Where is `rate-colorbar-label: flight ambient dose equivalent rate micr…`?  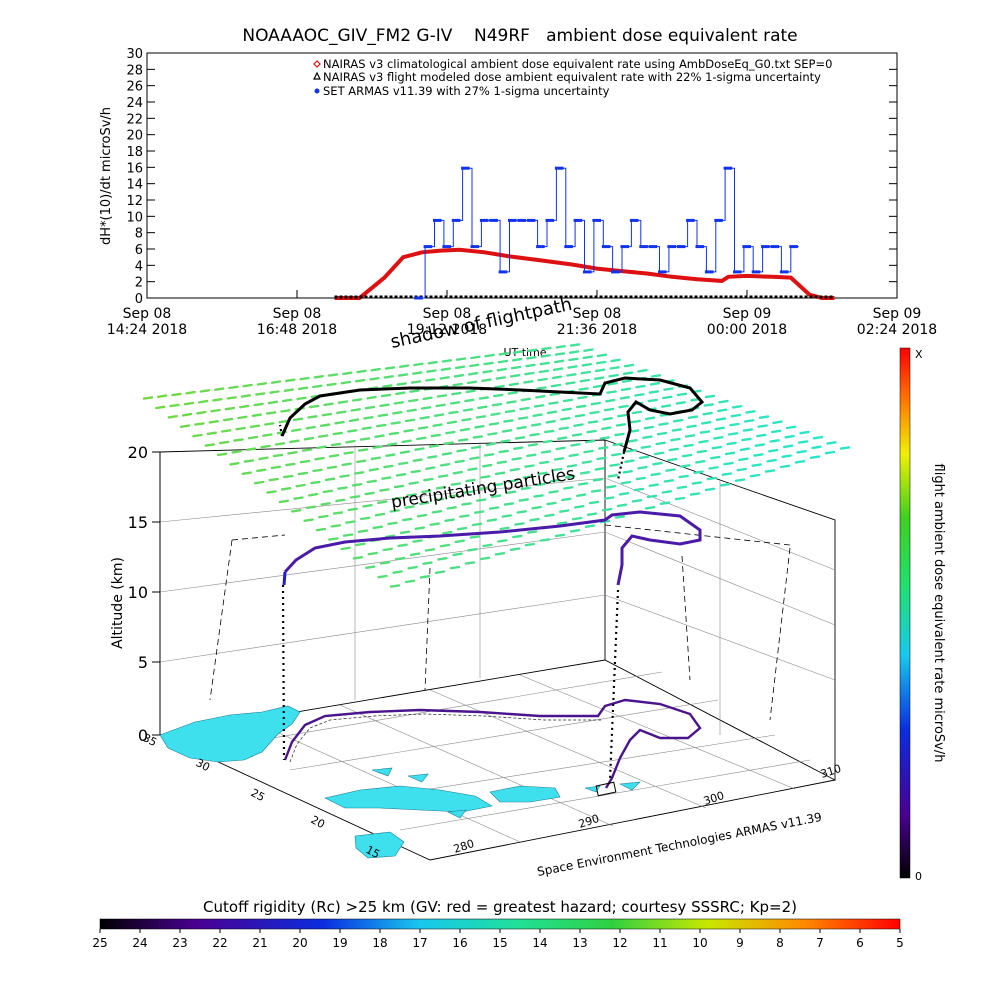
rate-colorbar-label: flight ambient dose equivalent rate micr… is located at coordinates (938, 613).